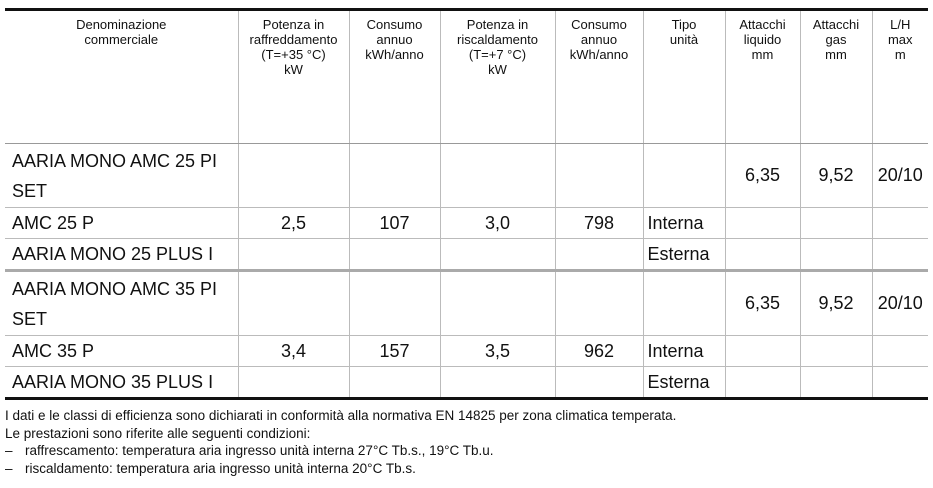 The image size is (933, 488). What do you see at coordinates (121, 39) in the screenshot?
I see `header-line: commerciale` at bounding box center [121, 39].